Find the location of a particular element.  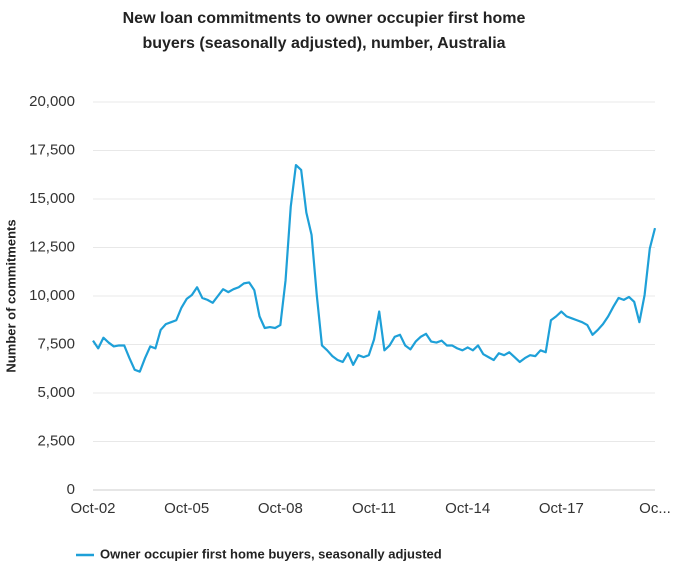

y-tick-label: 10,000 is located at coordinates (52, 295).